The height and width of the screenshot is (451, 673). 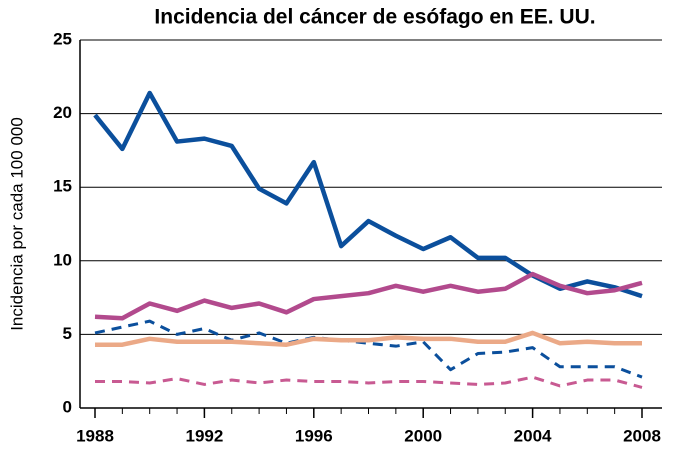 I want to click on x-tick-label: 2004, so click(x=533, y=435).